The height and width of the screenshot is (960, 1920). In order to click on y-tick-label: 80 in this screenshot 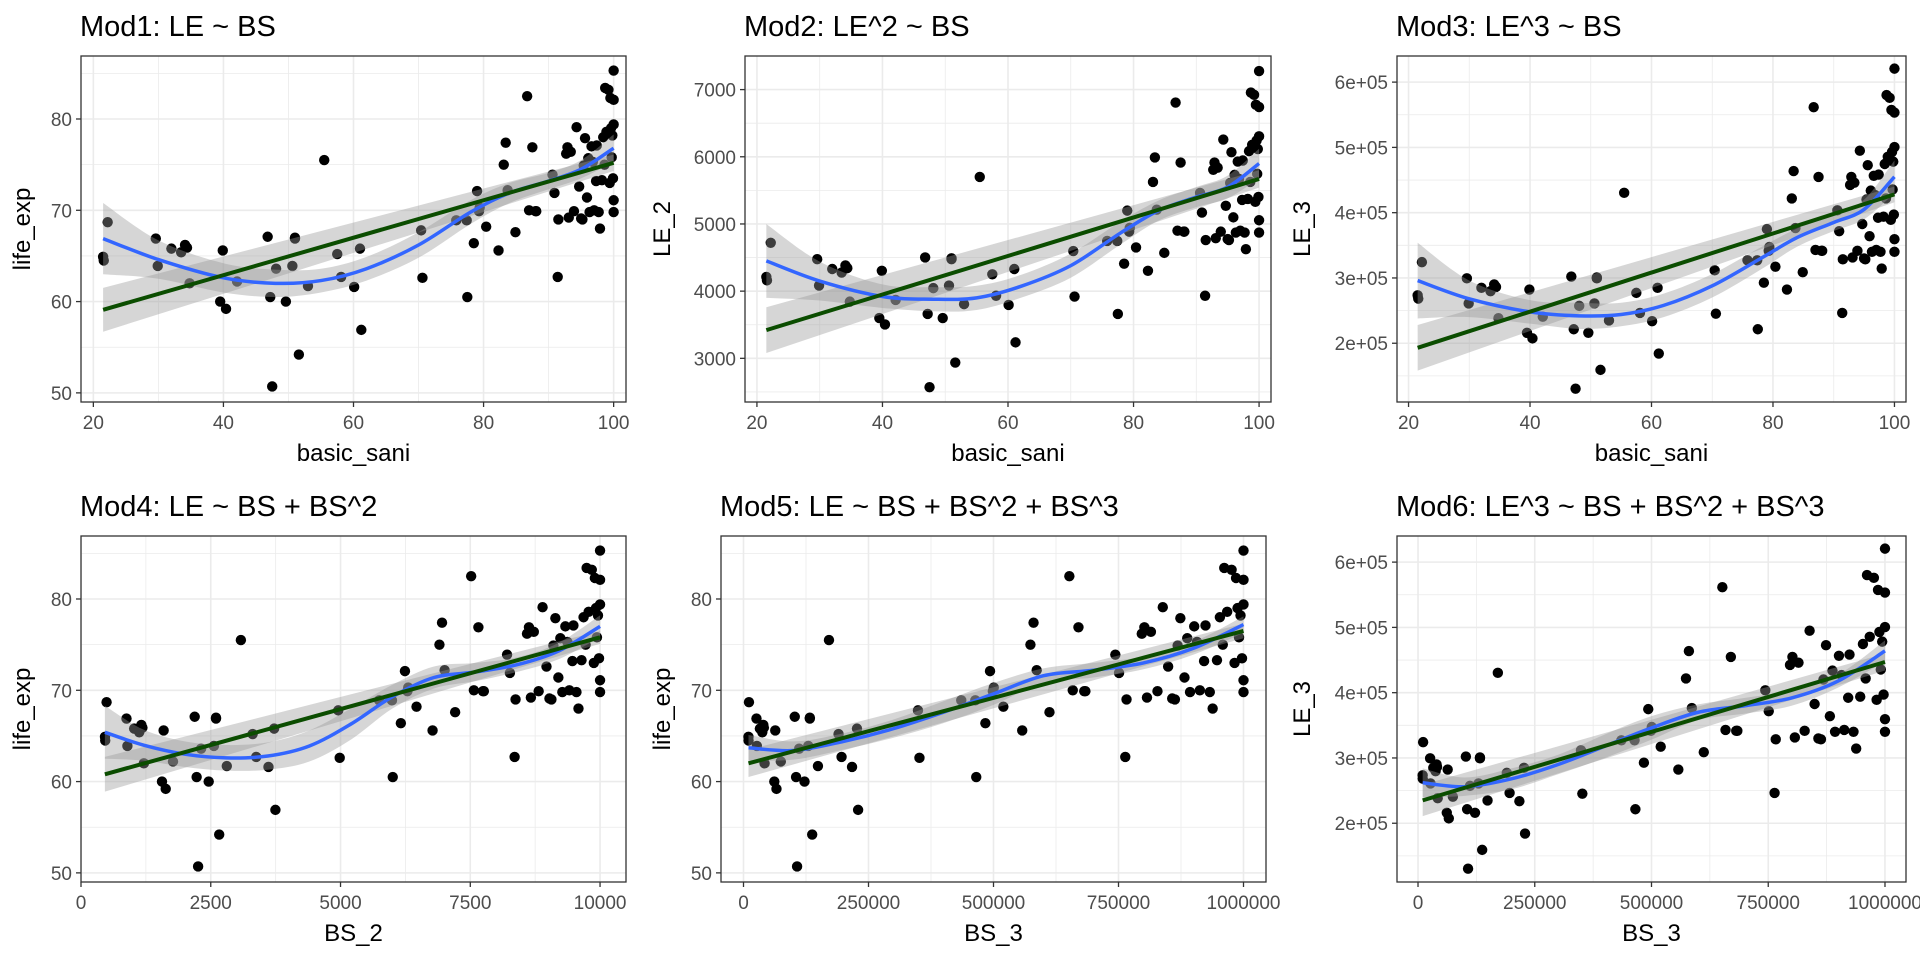, I will do `click(61, 120)`.